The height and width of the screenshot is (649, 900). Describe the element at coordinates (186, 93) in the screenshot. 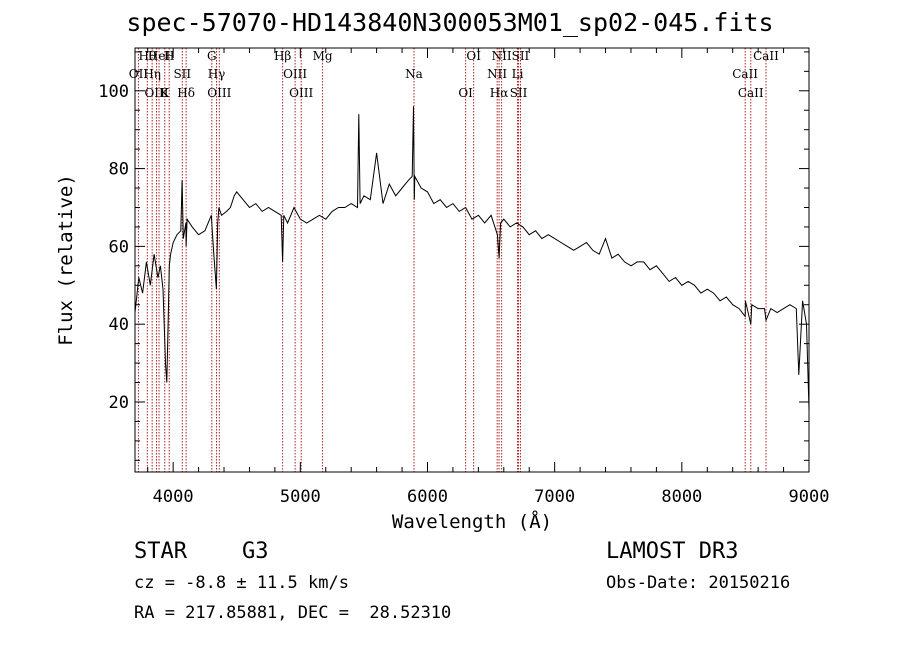

I see `spectral-line-label: Hδ` at that location.